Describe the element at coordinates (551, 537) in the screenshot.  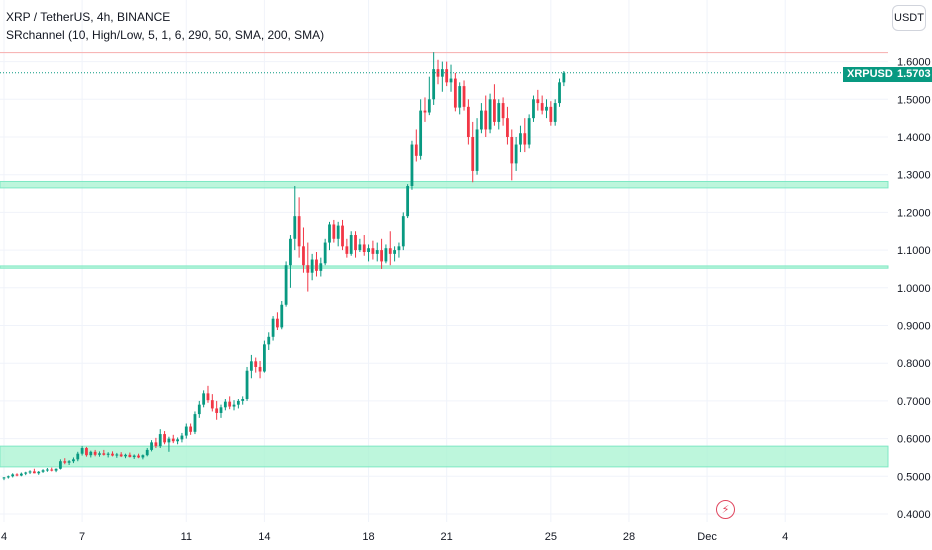
I see `x-axis-tick-label: 25` at that location.